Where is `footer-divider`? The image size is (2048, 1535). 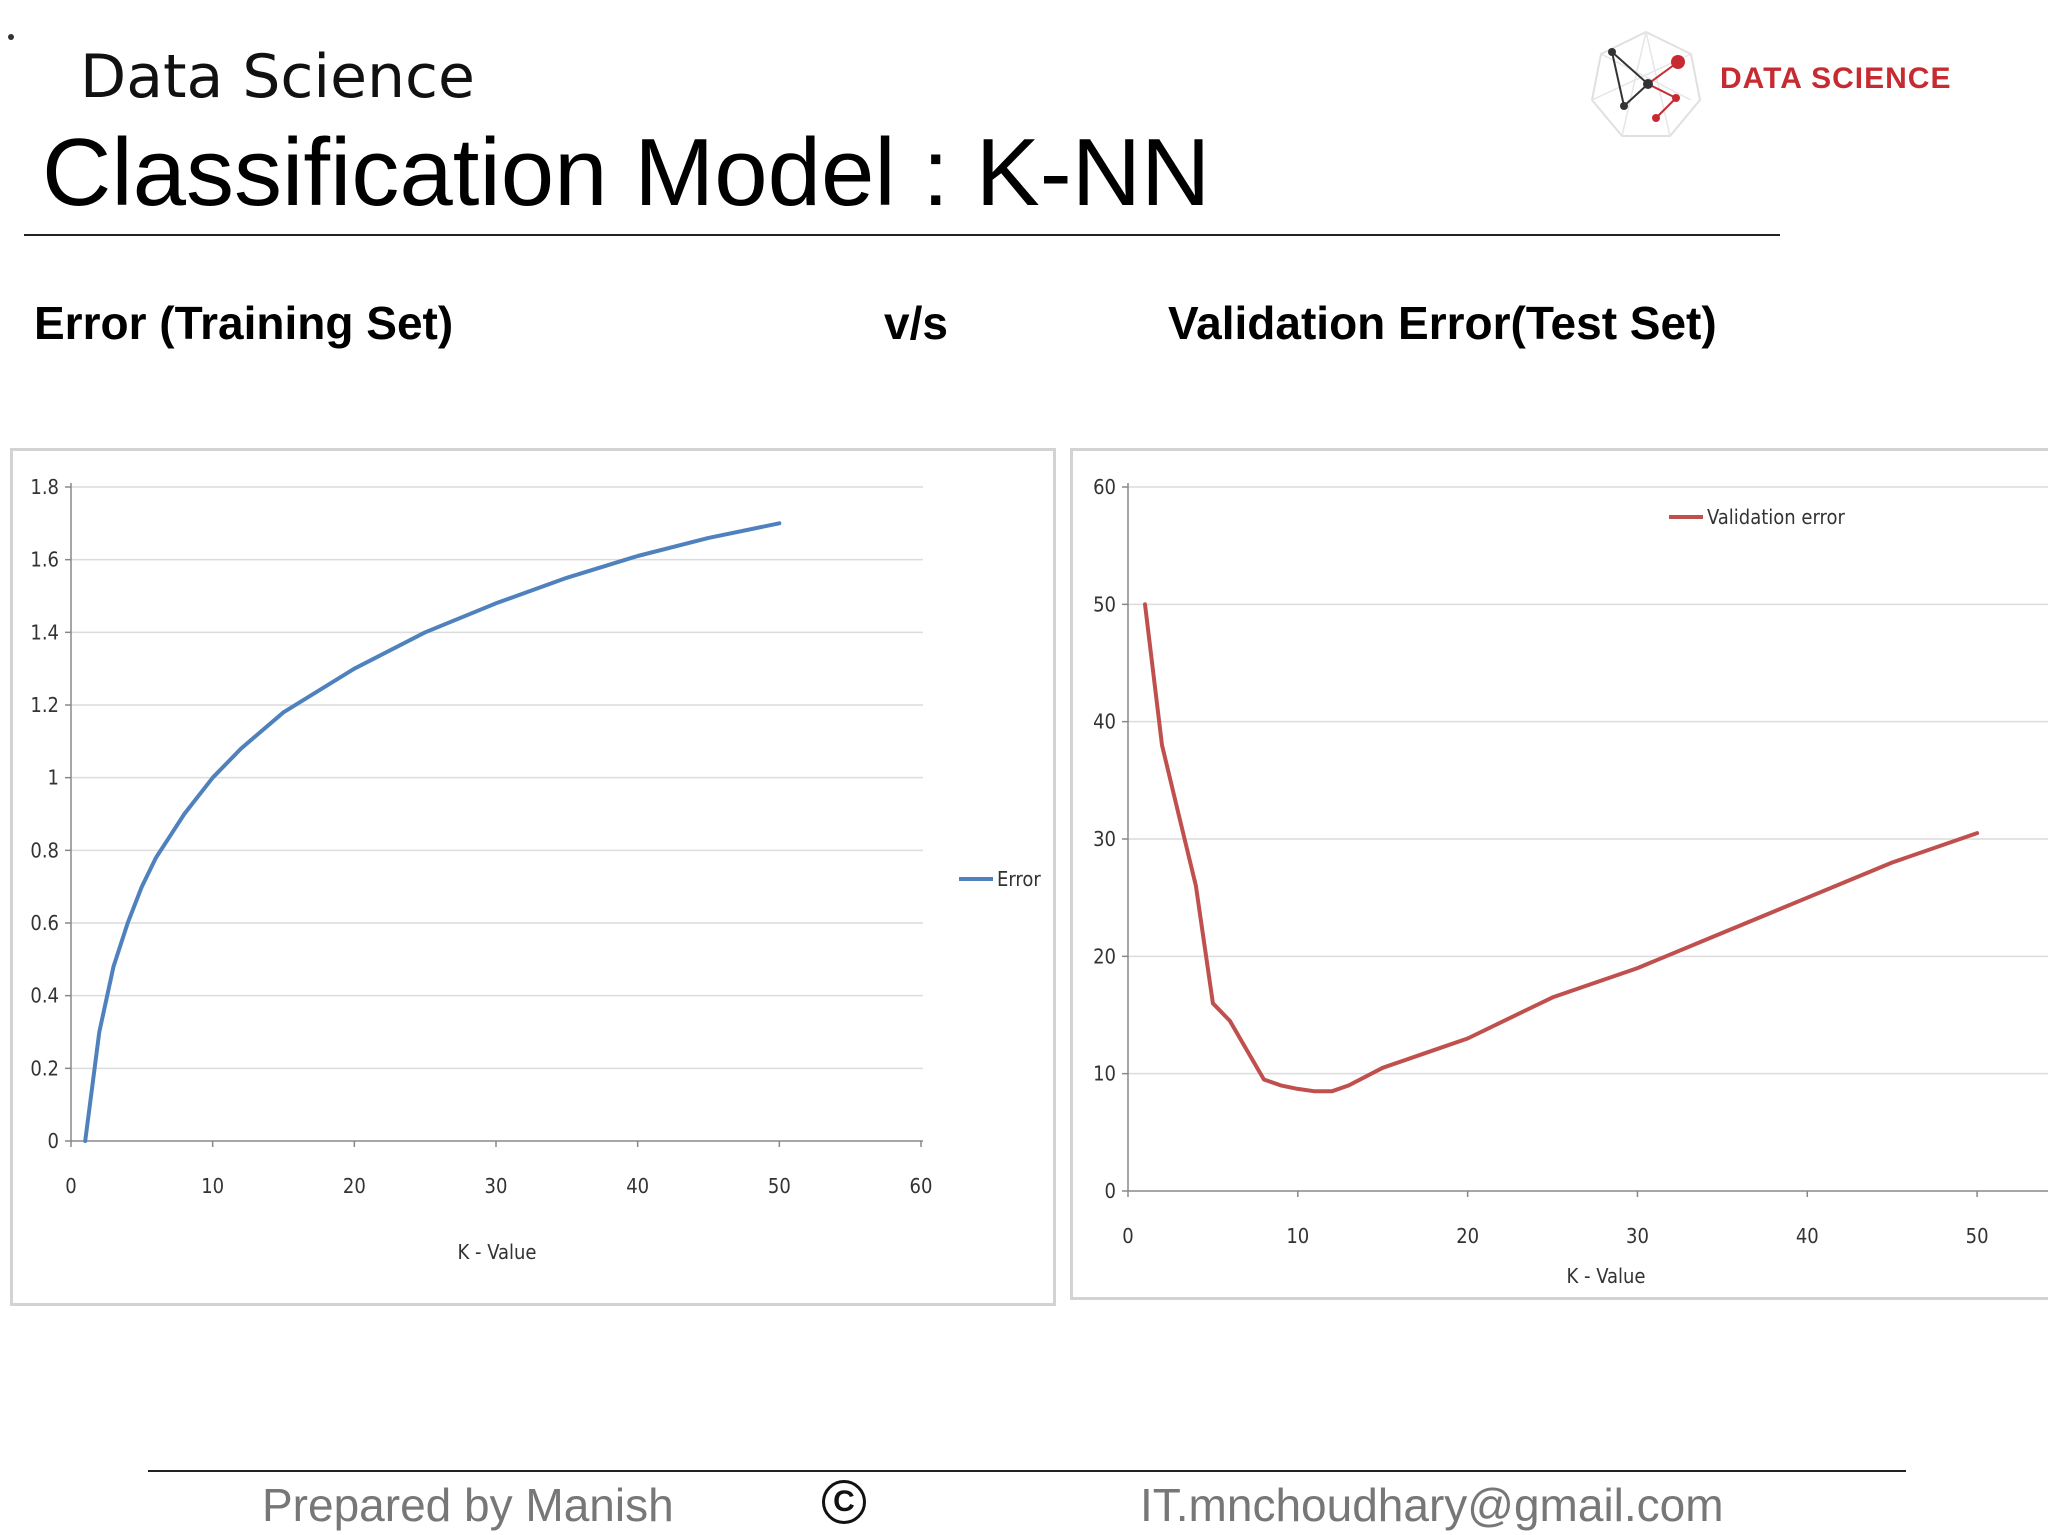 footer-divider is located at coordinates (1027, 1471).